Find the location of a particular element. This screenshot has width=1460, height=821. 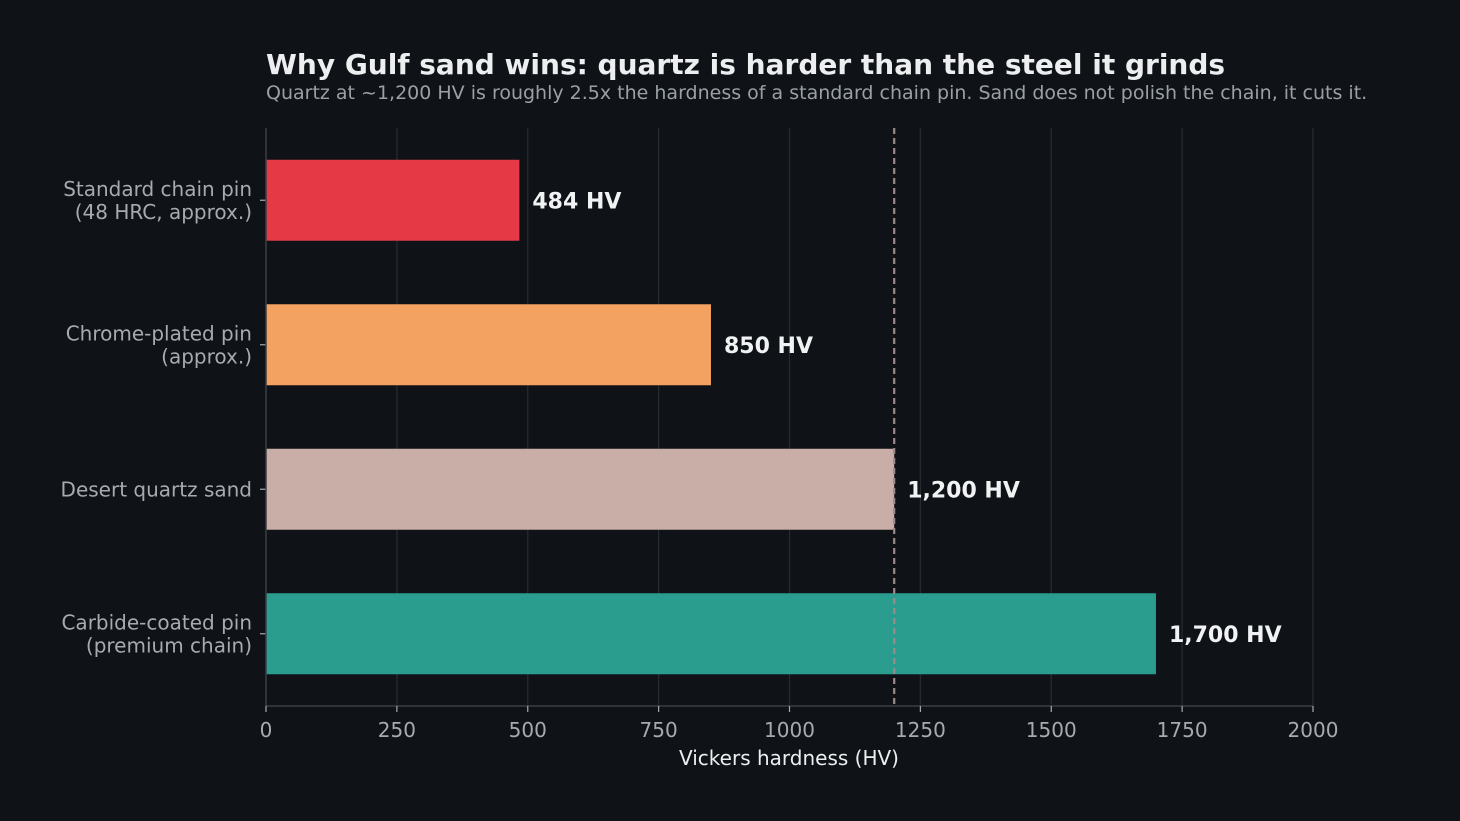

x-tick-label-250: 250 is located at coordinates (397, 730).